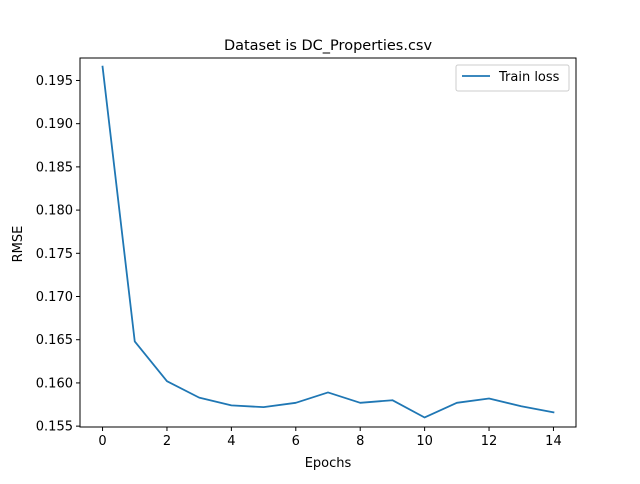 The height and width of the screenshot is (484, 640). Describe the element at coordinates (328, 46) in the screenshot. I see `chart-title: Dataset is DC_Properties.csv` at that location.